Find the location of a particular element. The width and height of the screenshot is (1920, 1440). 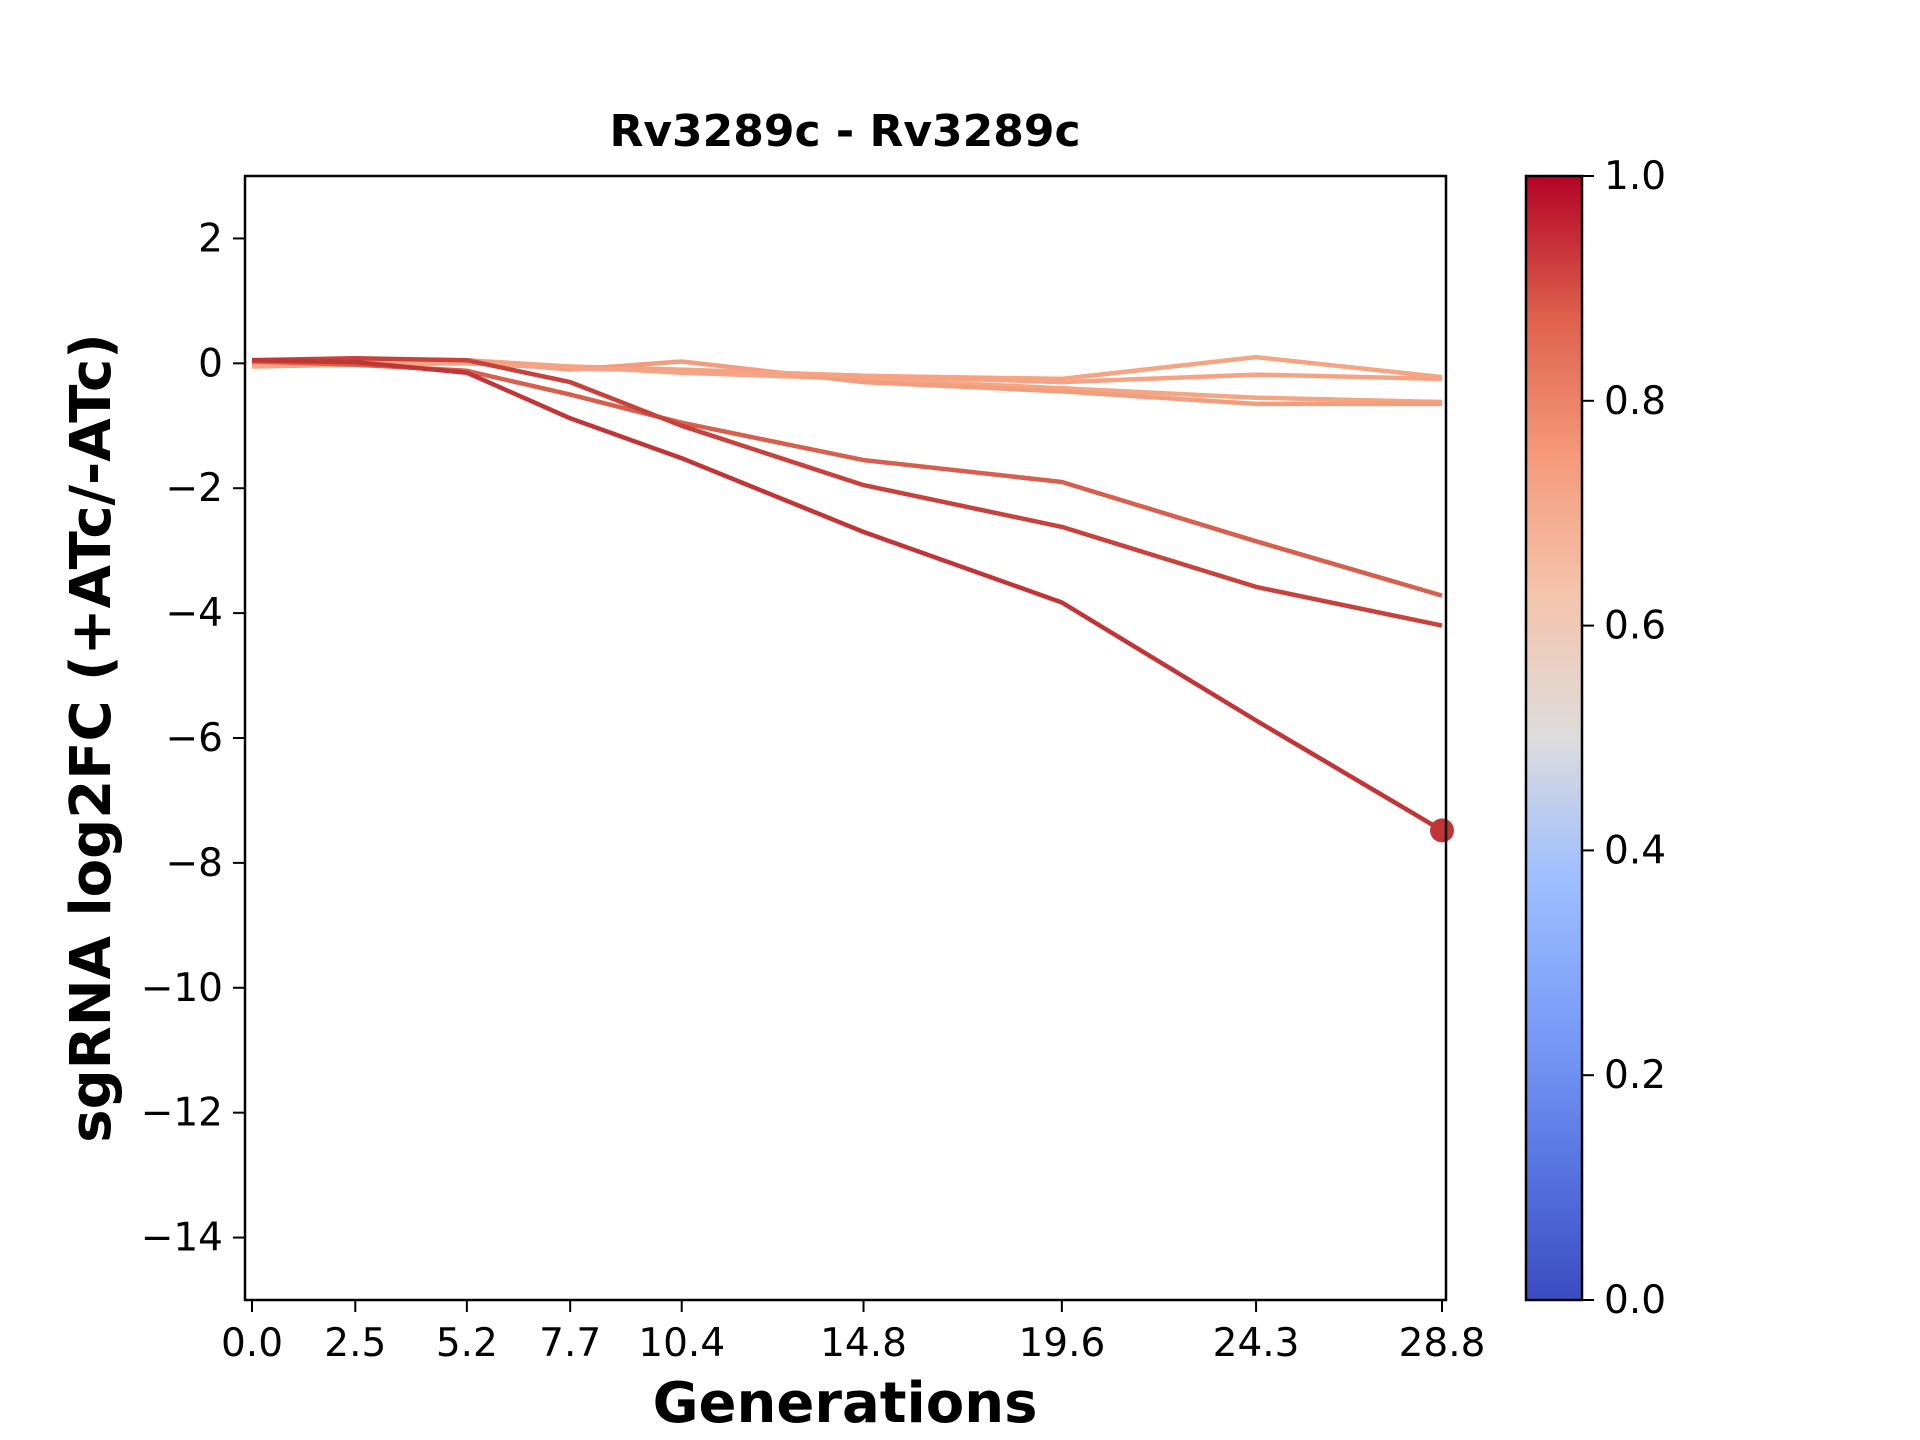

x-axis-ticks: 0.0 2.5 5.2 7.7 10.4 14.8 19.6 24.3 28.8 is located at coordinates (853, 1333).